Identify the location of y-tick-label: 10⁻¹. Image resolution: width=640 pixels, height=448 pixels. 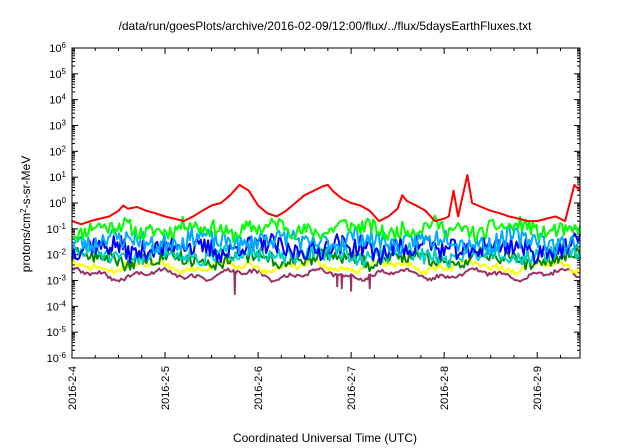
(57, 228).